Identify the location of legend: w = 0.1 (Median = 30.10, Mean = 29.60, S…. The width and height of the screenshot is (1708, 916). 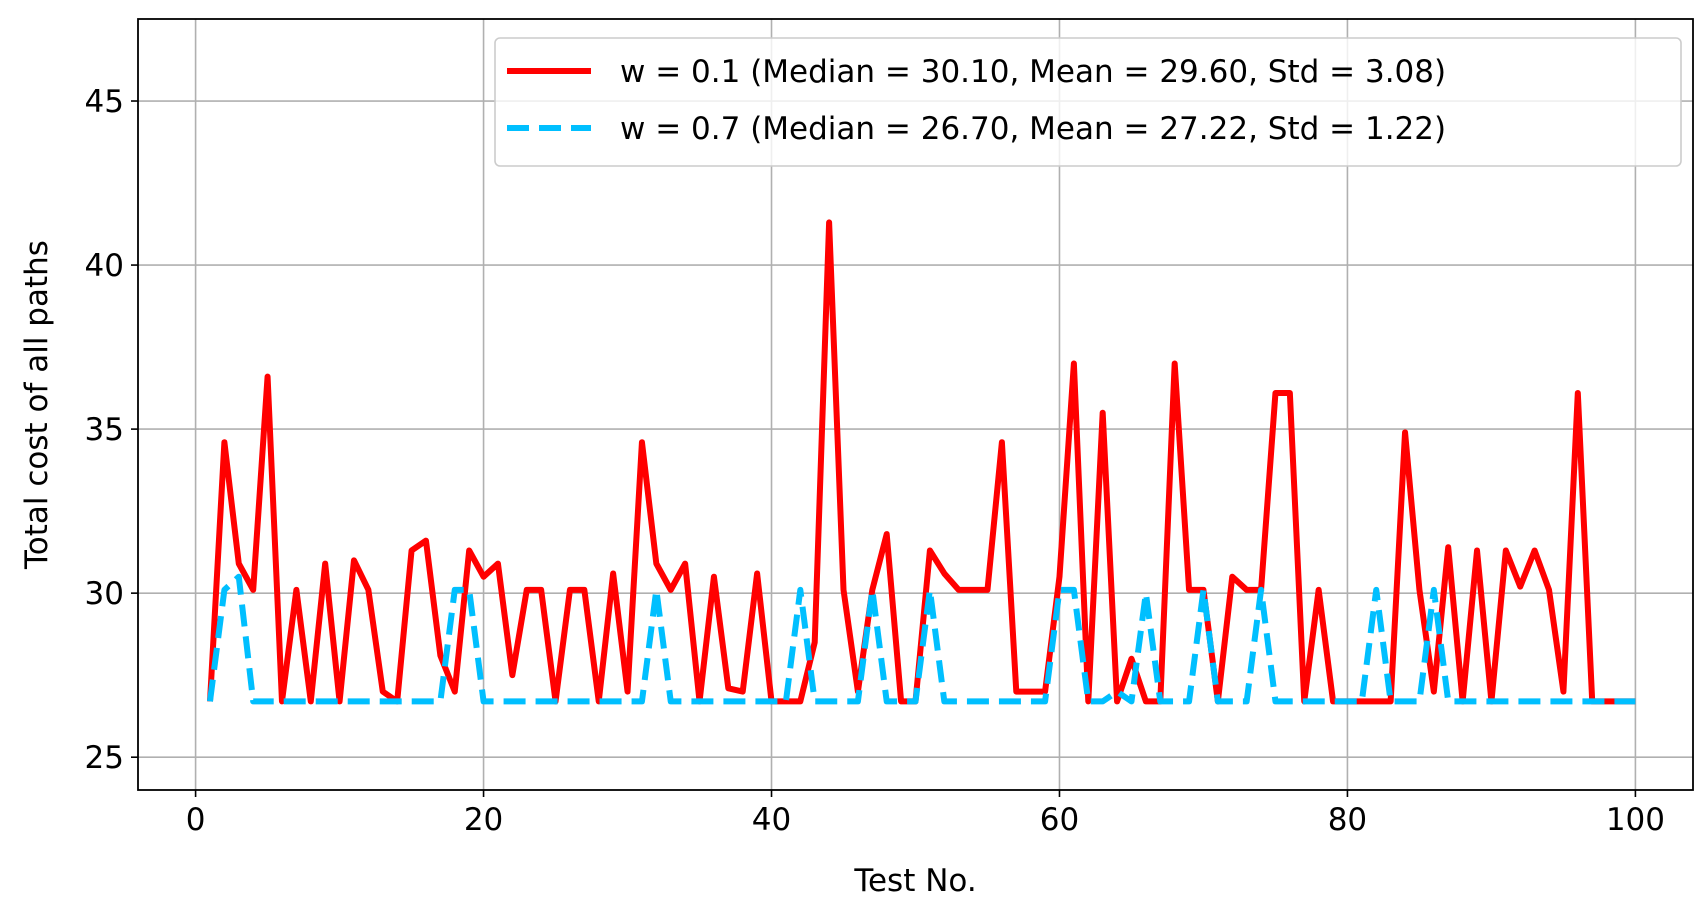
(1088, 102).